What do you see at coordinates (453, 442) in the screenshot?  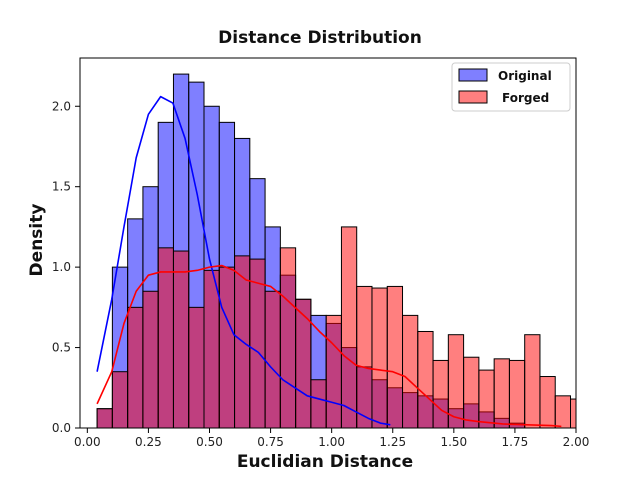 I see `x-tick-label: 1.50` at bounding box center [453, 442].